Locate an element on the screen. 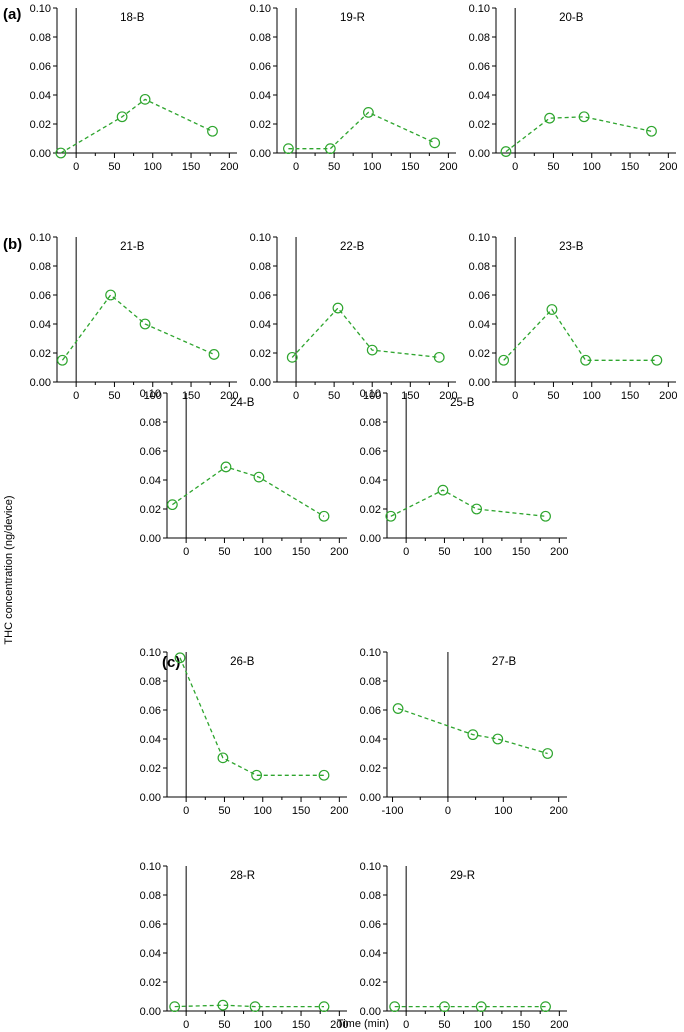 This screenshot has width=684, height=1032. panel-27-b-ytick-label: 0.10 is located at coordinates (370, 653).